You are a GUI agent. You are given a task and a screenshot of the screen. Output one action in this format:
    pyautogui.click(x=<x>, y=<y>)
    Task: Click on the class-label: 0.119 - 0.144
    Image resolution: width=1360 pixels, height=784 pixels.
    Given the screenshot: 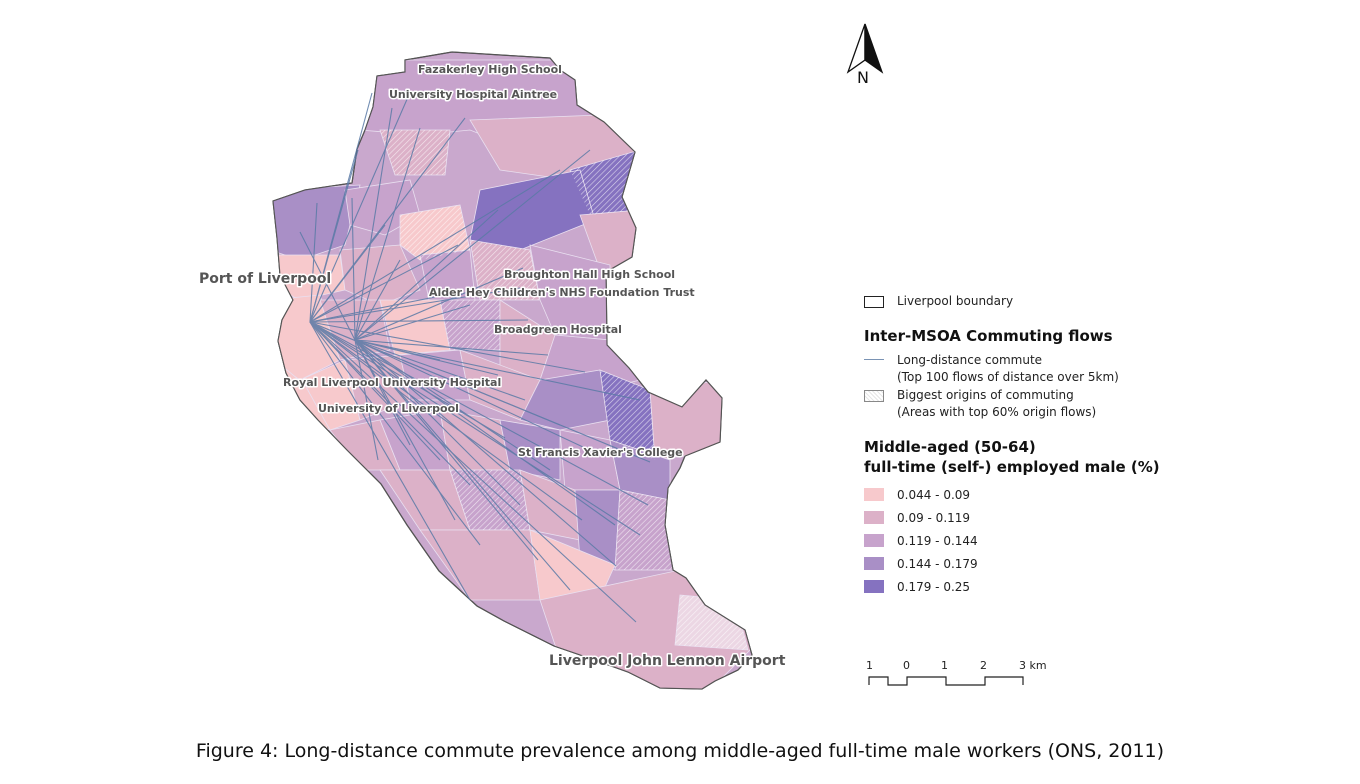 What is the action you would take?
    pyautogui.click(x=937, y=540)
    